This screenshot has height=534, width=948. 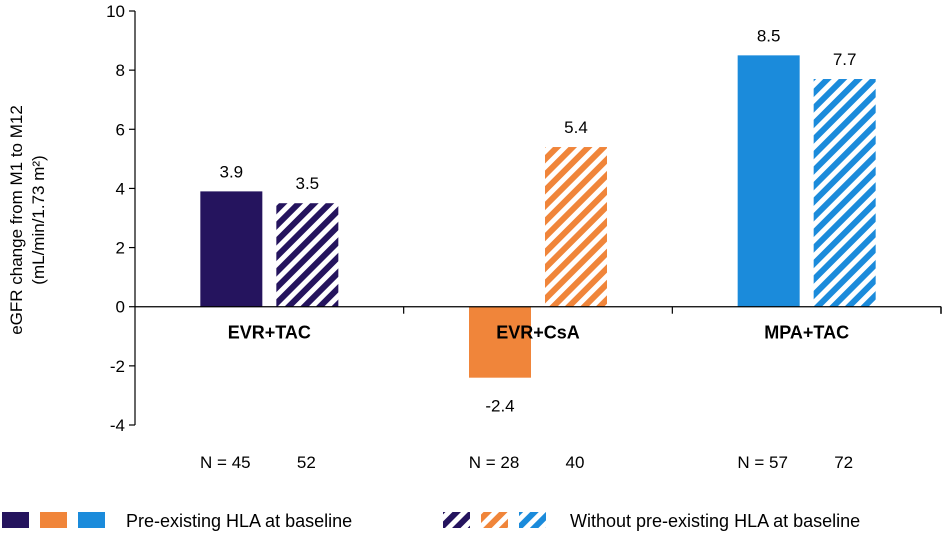 I want to click on n-count-label: N = 57, so click(x=762, y=462).